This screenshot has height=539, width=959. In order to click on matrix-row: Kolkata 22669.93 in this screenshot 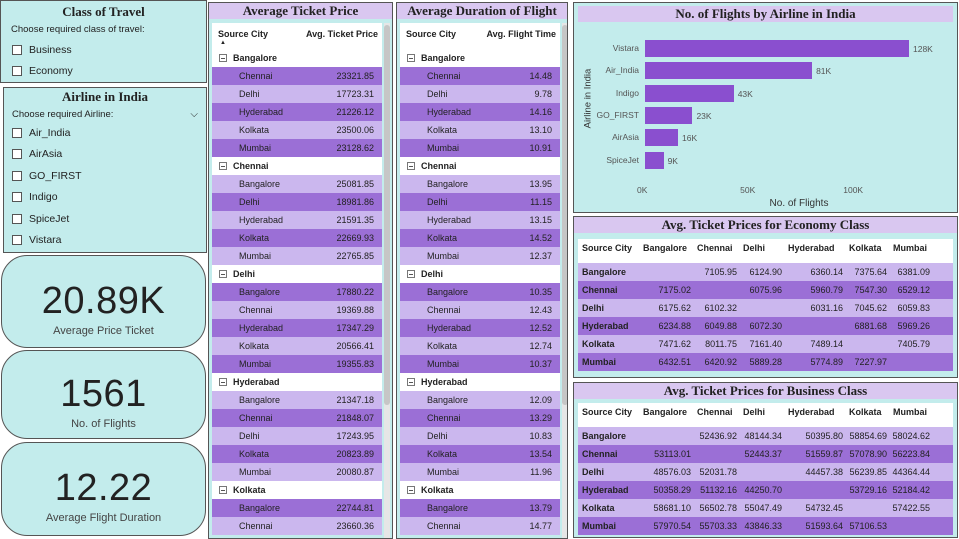, I will do `click(297, 238)`.